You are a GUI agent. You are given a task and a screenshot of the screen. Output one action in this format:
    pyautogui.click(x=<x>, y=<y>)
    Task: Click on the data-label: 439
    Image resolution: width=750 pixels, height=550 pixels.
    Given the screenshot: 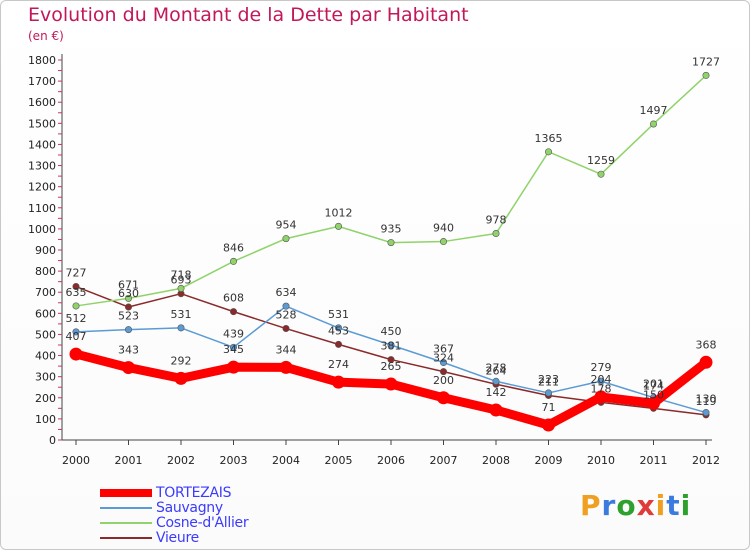 What is the action you would take?
    pyautogui.click(x=233, y=333)
    